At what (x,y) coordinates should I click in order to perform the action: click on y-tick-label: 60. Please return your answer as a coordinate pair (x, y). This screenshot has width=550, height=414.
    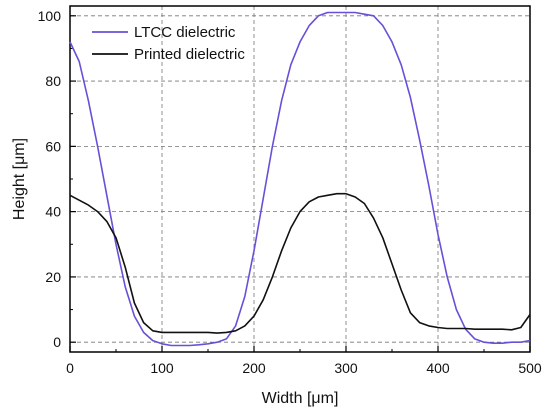
    Looking at the image, I should click on (53, 146).